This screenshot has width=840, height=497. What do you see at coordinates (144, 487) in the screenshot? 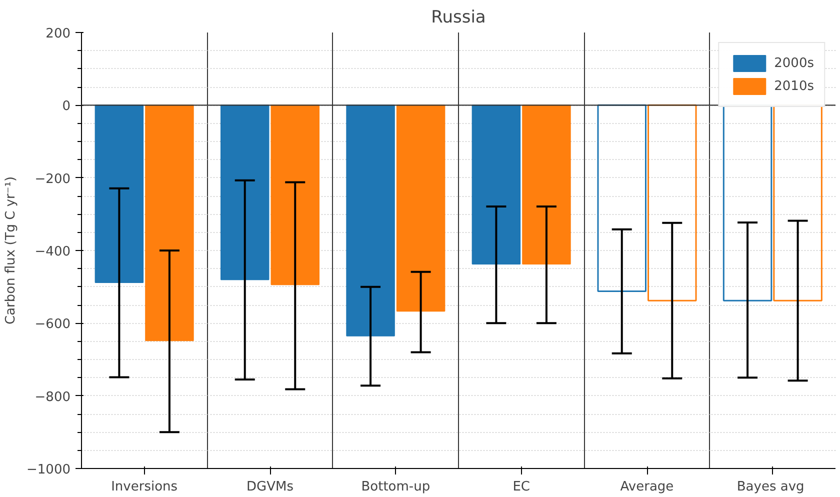
I see `x-tick-label: Inversions` at bounding box center [144, 487].